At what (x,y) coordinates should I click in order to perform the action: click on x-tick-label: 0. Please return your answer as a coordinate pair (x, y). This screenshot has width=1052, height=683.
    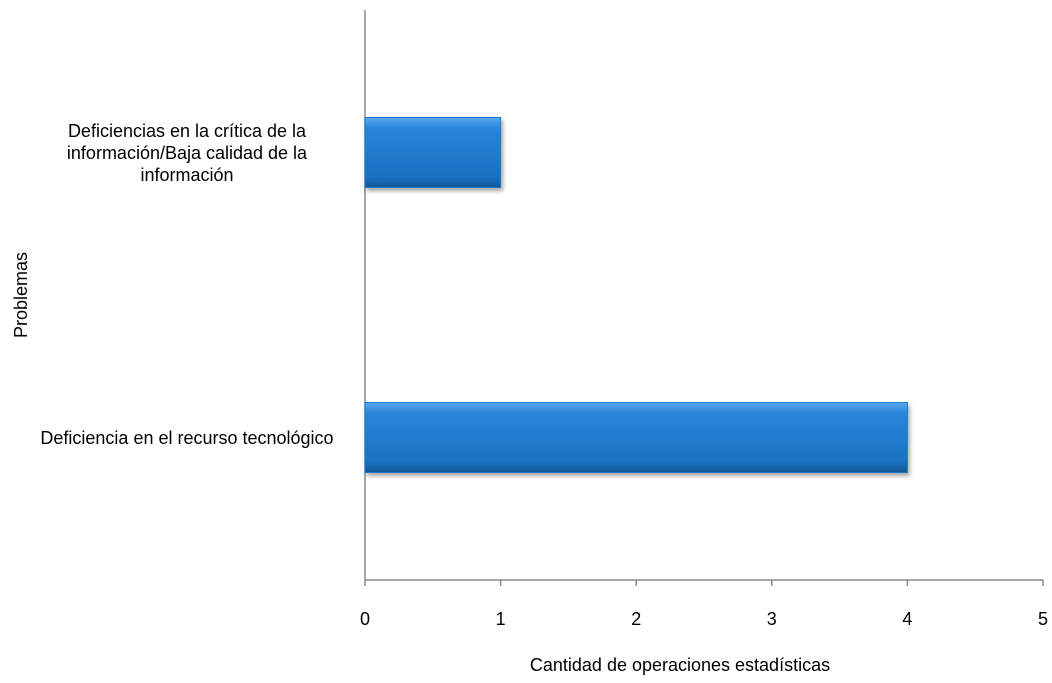
    Looking at the image, I should click on (365, 619).